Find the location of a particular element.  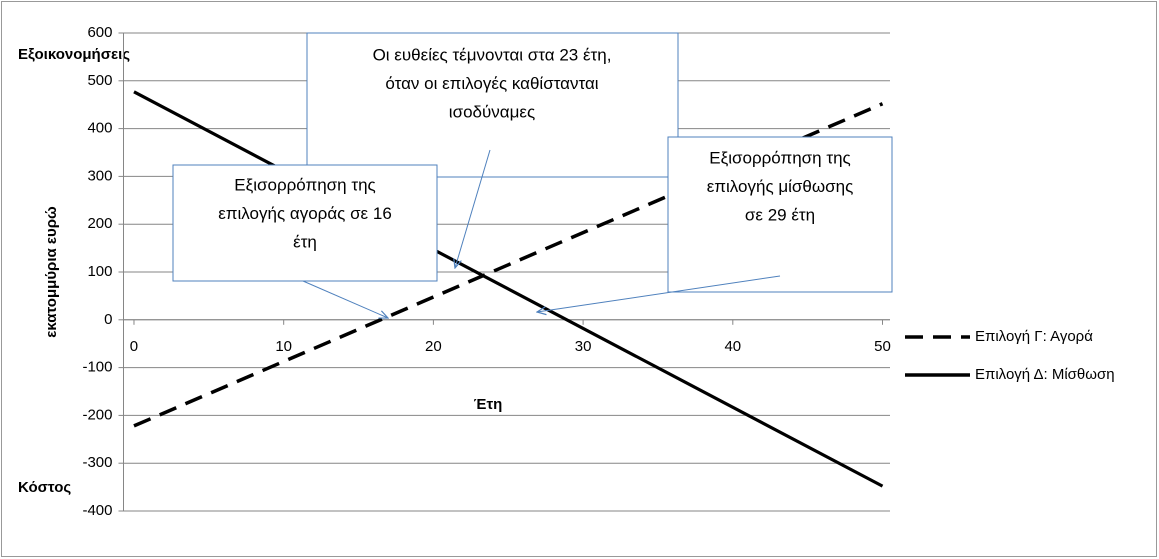

callout-text: ισοδύναμες is located at coordinates (492, 111).